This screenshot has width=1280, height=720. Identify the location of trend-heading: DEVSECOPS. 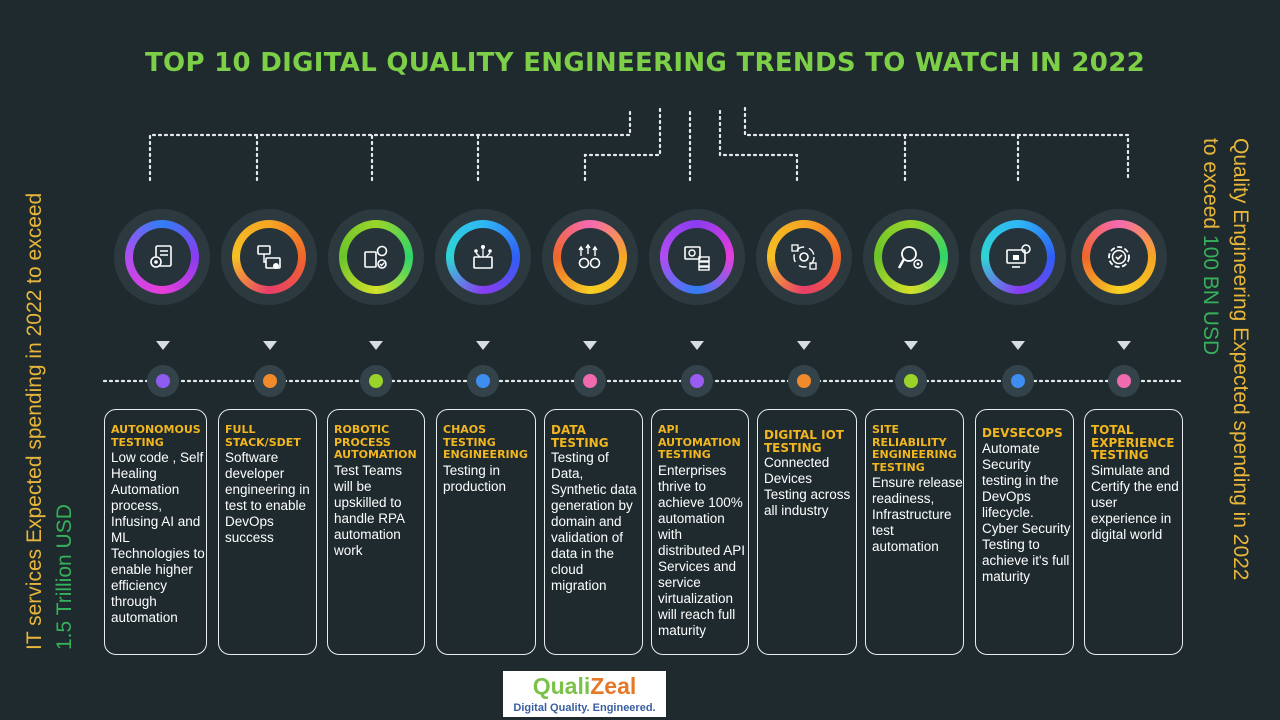
(1022, 433).